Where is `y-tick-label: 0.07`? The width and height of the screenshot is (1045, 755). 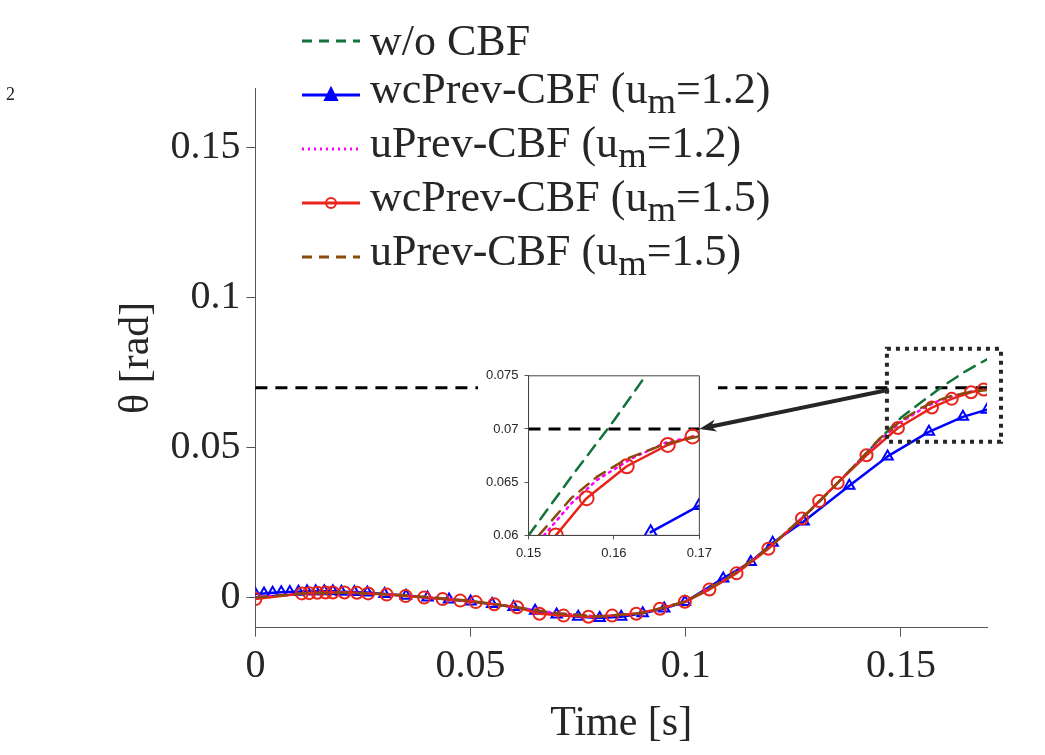 y-tick-label: 0.07 is located at coordinates (506, 428).